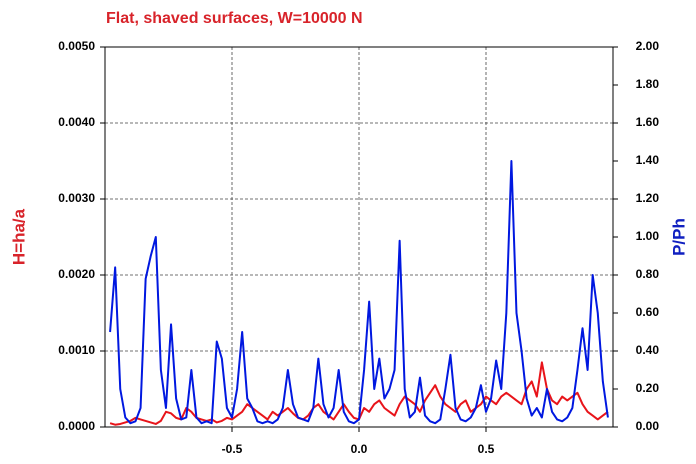 Image resolution: width=696 pixels, height=464 pixels. Describe the element at coordinates (76, 122) in the screenshot. I see `y-tick-label: 0.0040` at that location.